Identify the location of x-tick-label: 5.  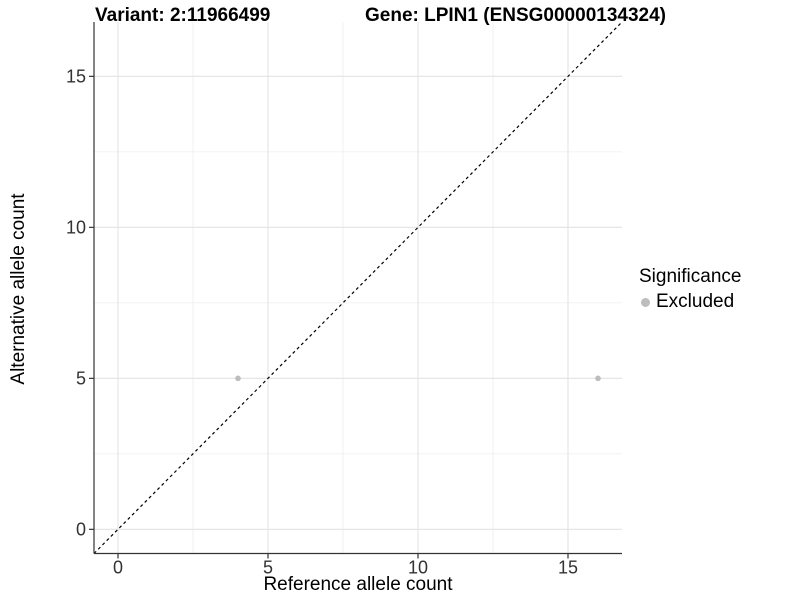
(268, 568).